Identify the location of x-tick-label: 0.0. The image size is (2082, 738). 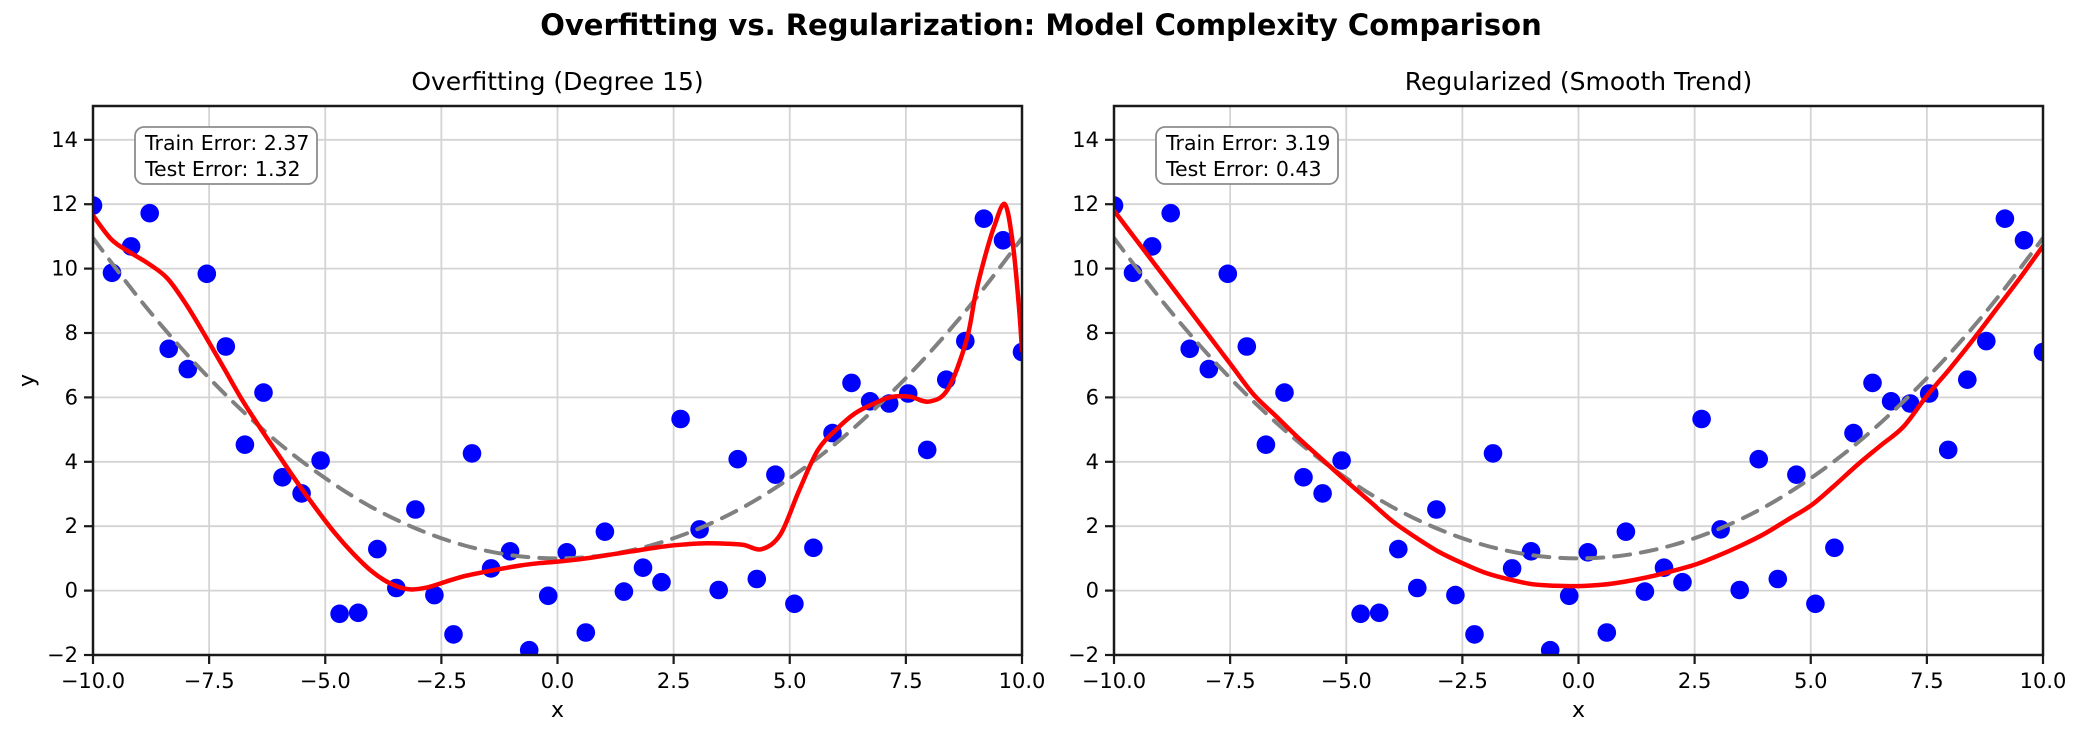
(1578, 681).